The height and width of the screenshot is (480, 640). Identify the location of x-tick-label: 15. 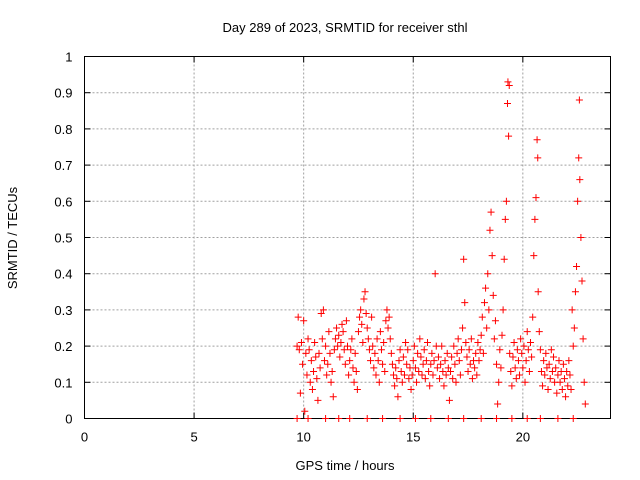
(413, 437).